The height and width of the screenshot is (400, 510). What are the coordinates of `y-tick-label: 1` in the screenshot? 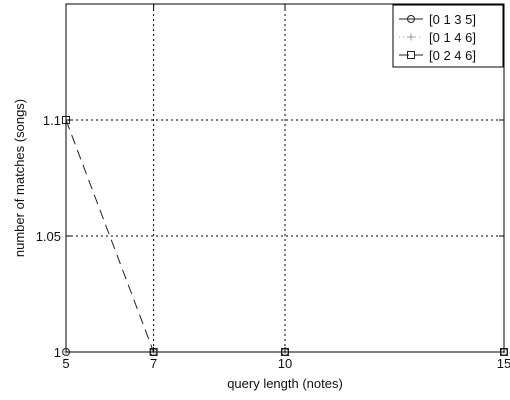 It's located at (57, 352).